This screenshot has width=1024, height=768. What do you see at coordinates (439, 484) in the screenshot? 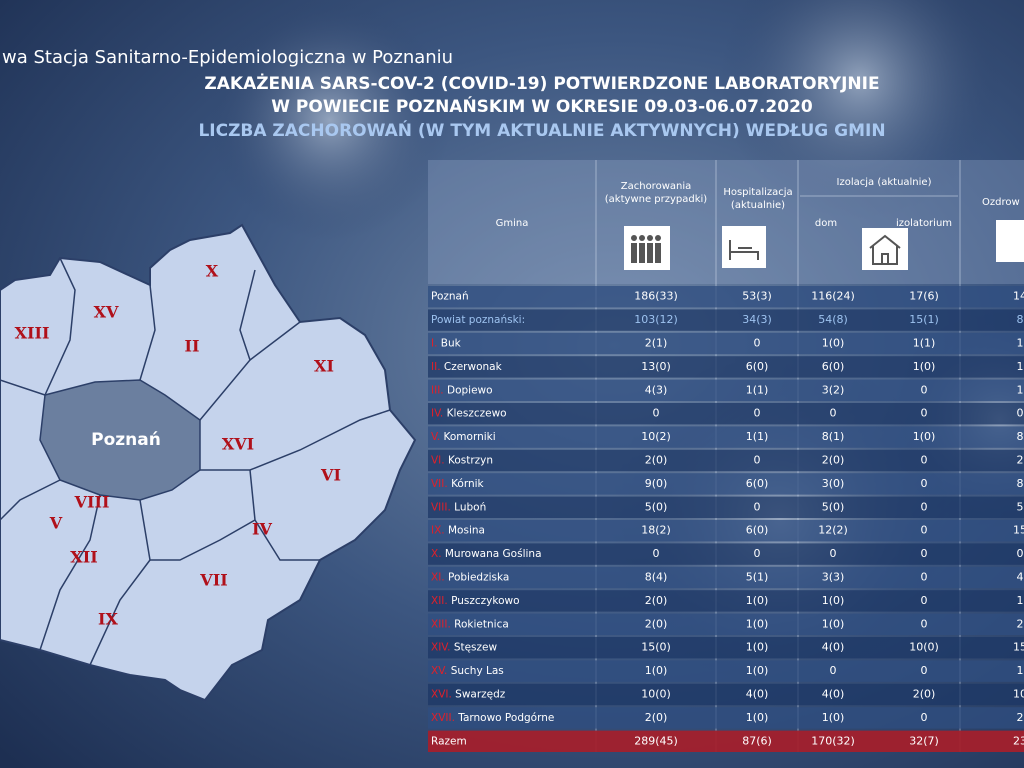
I see `row-number: VII.` at bounding box center [439, 484].